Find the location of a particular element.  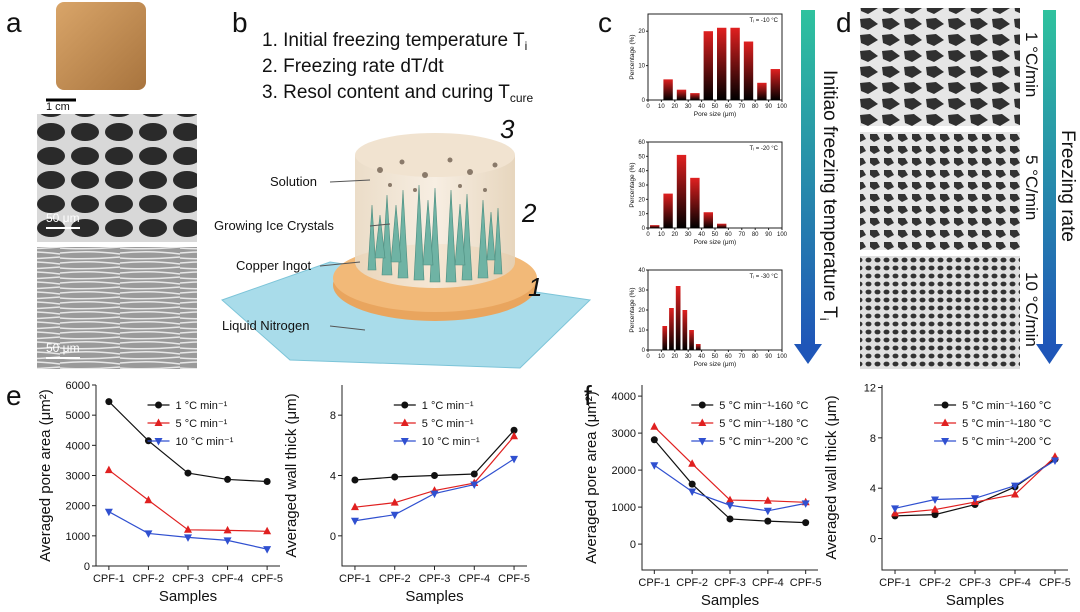

panel-label: b is located at coordinates (240, 22).